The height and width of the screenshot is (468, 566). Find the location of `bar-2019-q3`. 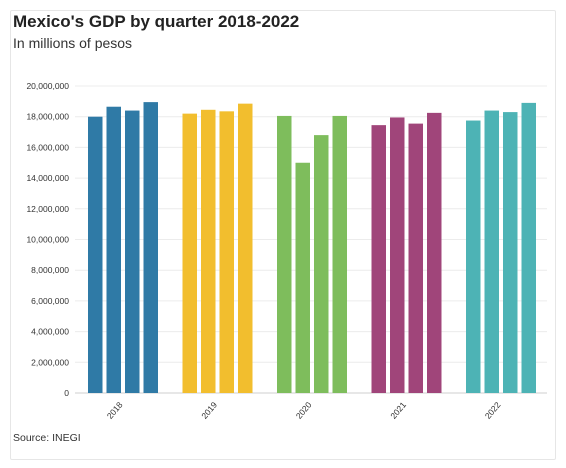

bar-2019-q3 is located at coordinates (226, 252).